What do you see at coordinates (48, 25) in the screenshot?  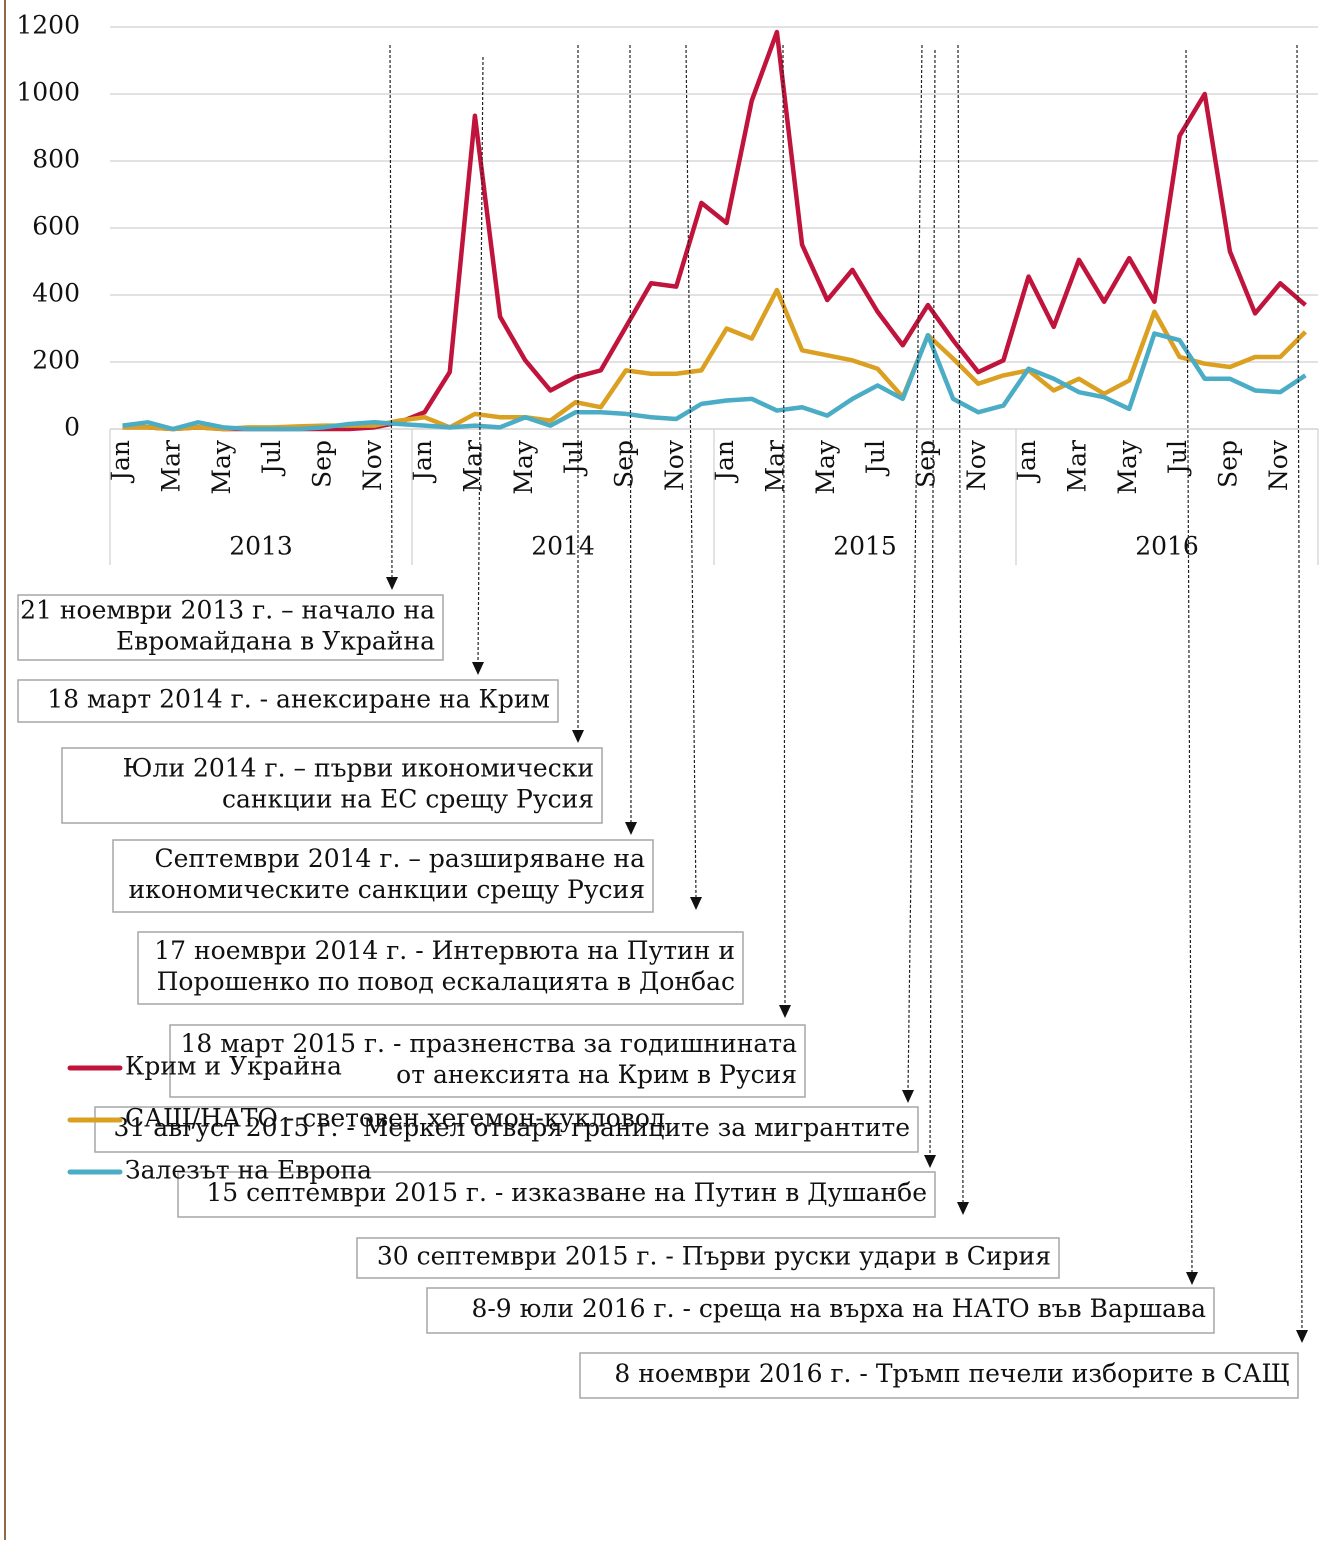 I see `y-tick-label: 1200` at bounding box center [48, 25].